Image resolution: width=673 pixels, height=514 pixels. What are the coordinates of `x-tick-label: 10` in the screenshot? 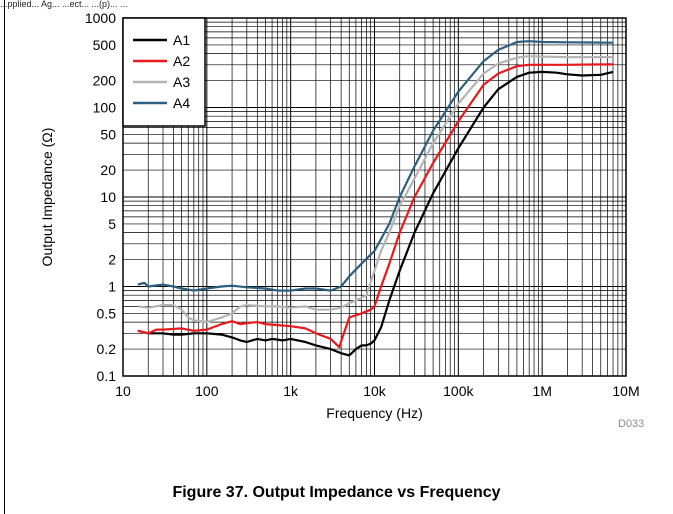 It's located at (123, 391).